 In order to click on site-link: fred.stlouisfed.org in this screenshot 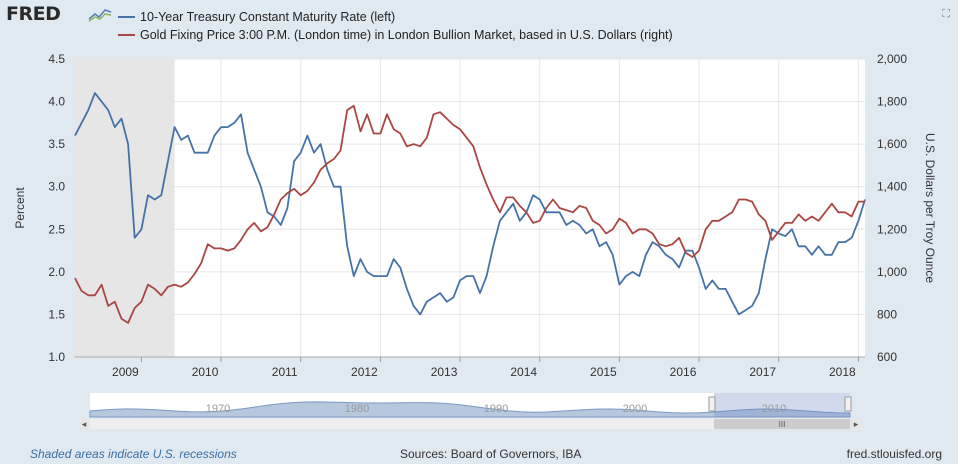, I will do `click(894, 454)`.